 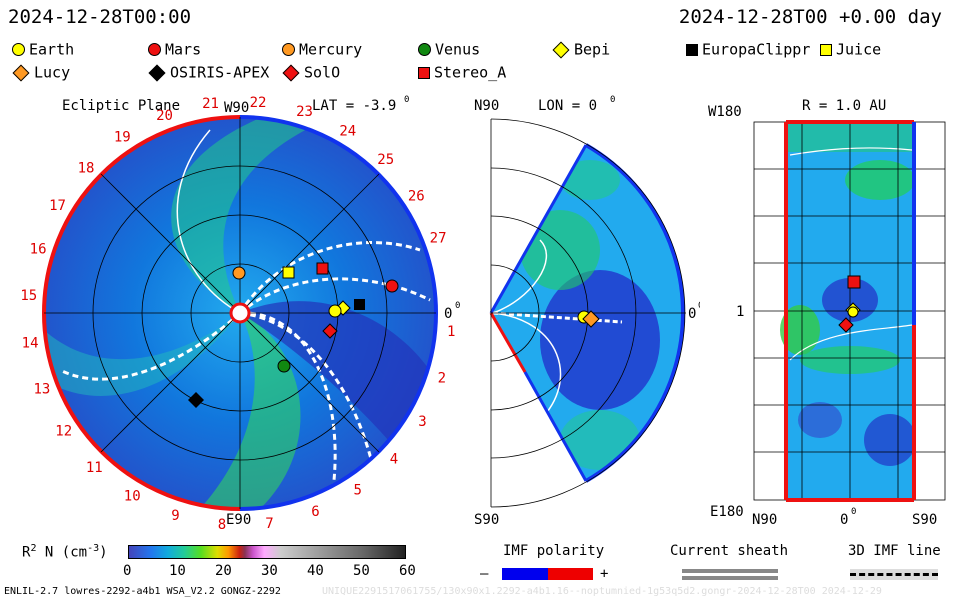 What do you see at coordinates (30, 344) in the screenshot?
I see `sector-label-14: 14` at bounding box center [30, 344].